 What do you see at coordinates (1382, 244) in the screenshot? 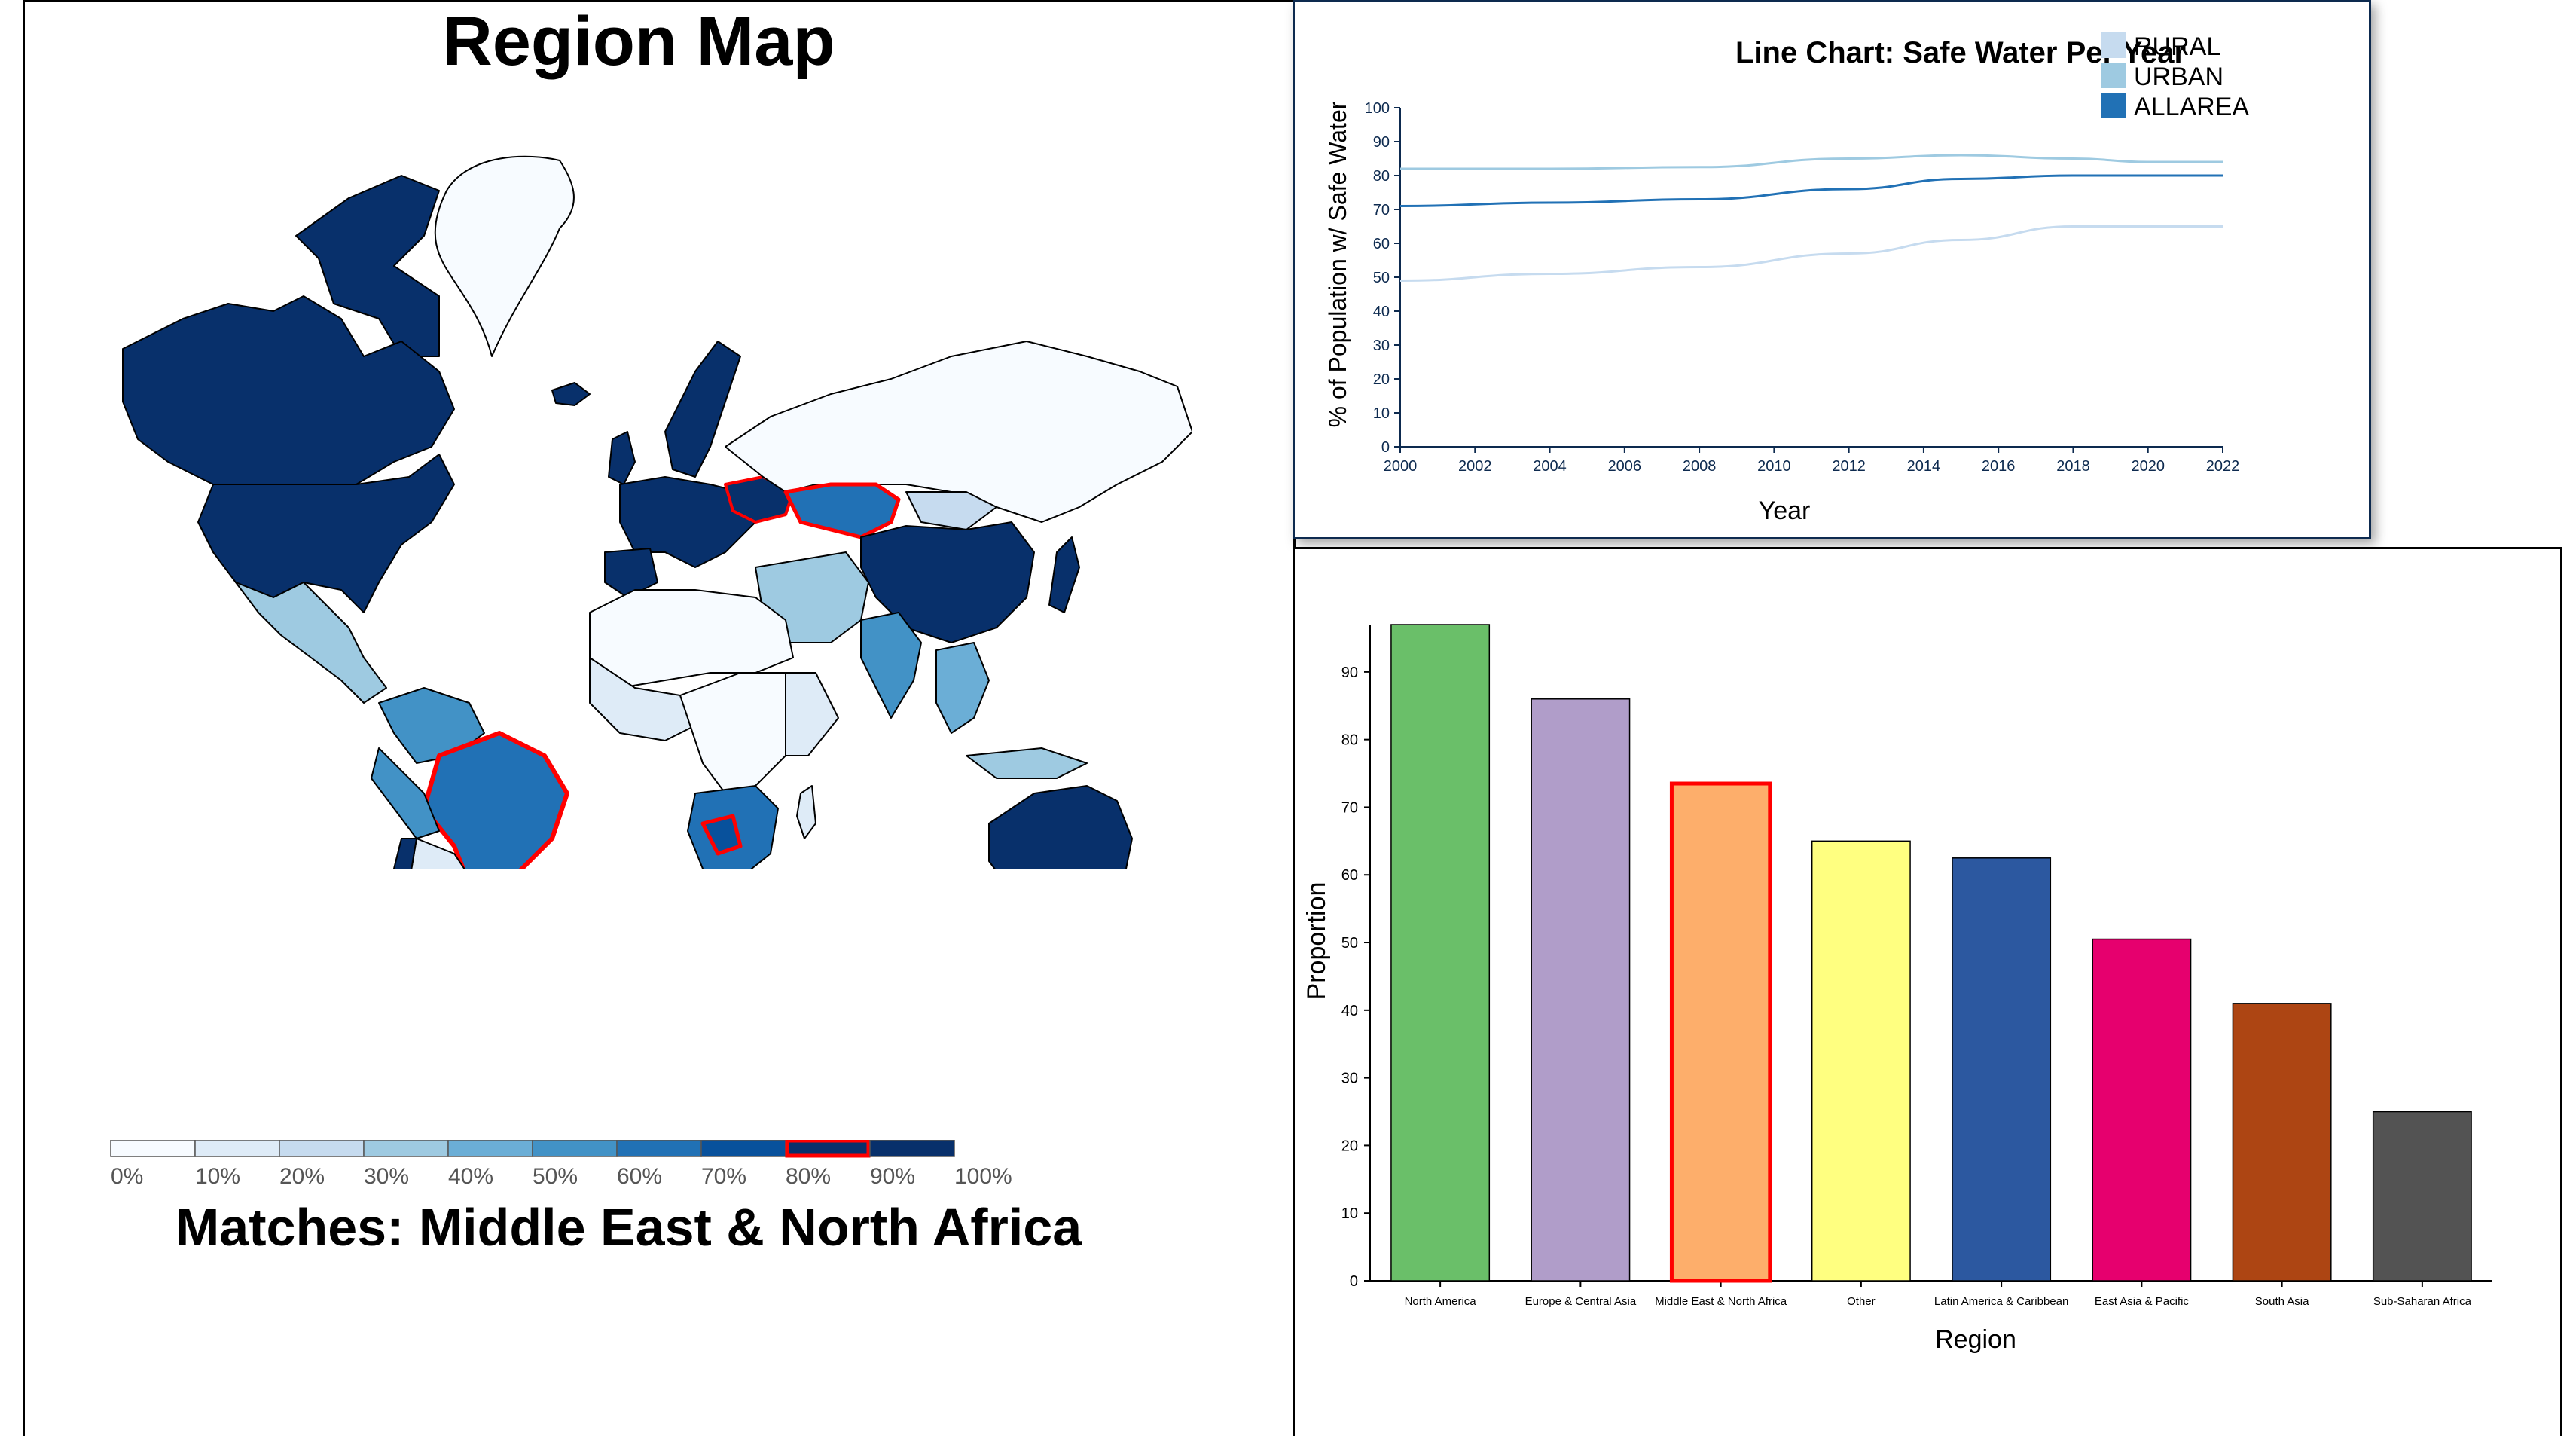
I see `line-y-tick-label: 60` at bounding box center [1382, 244].